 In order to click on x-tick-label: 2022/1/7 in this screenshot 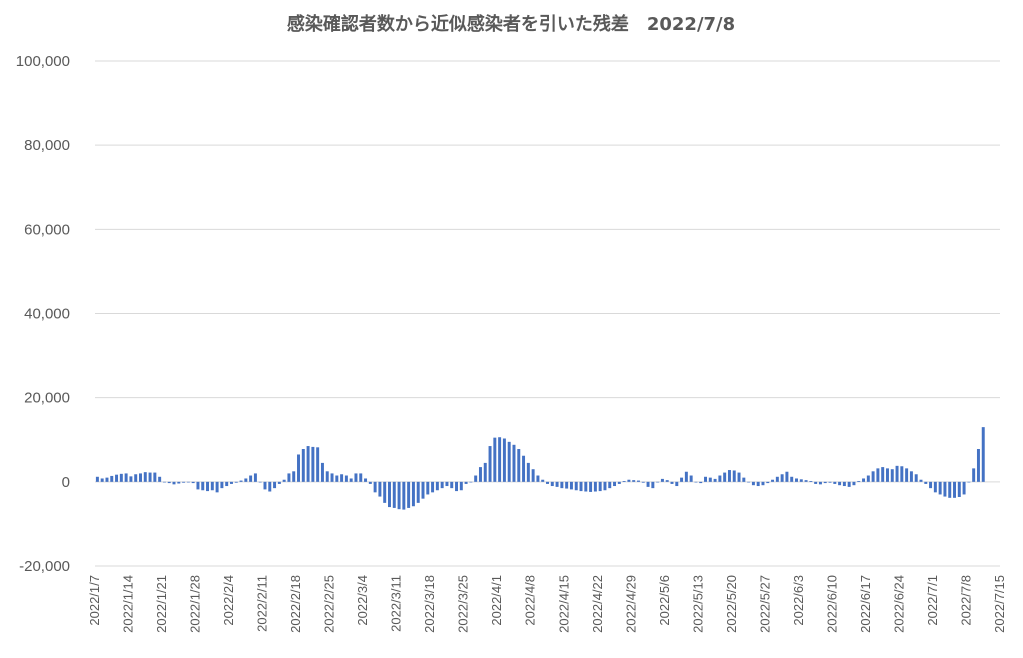, I will do `click(94, 600)`.